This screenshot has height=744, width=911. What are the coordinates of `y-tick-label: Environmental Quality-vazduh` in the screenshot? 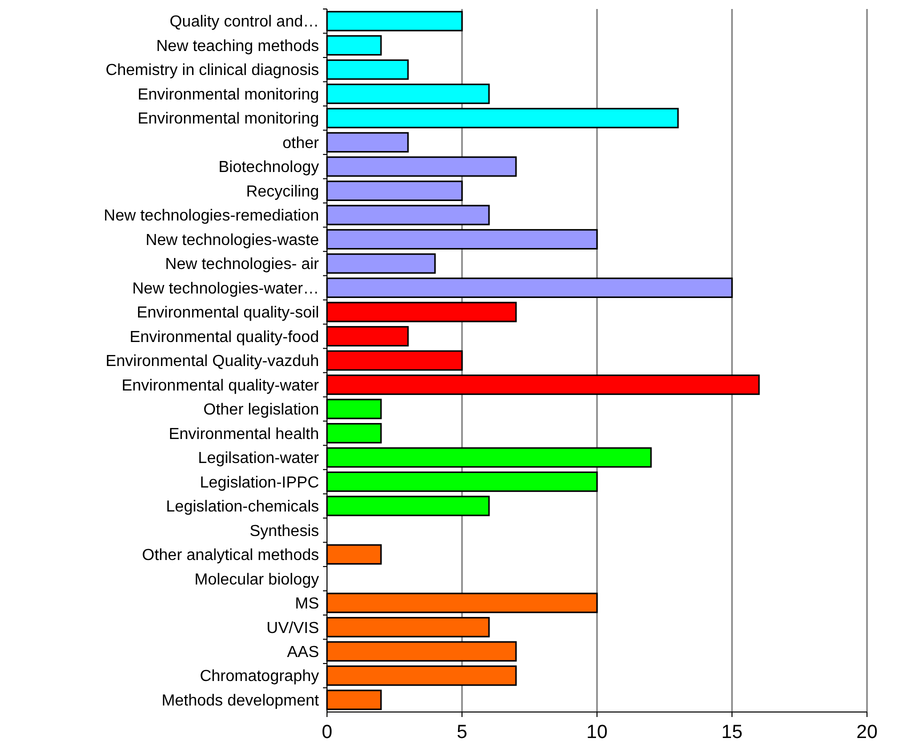 It's located at (212, 361).